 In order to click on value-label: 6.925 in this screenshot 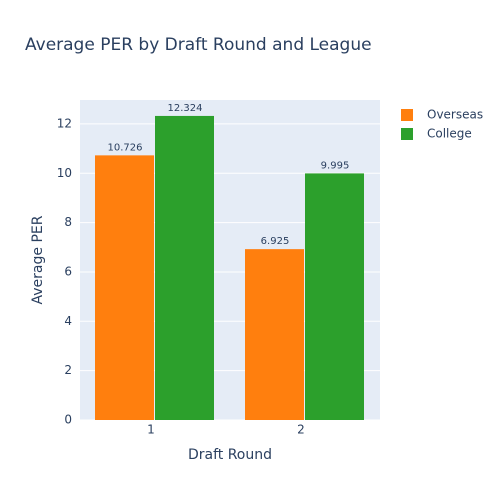, I will do `click(275, 241)`.